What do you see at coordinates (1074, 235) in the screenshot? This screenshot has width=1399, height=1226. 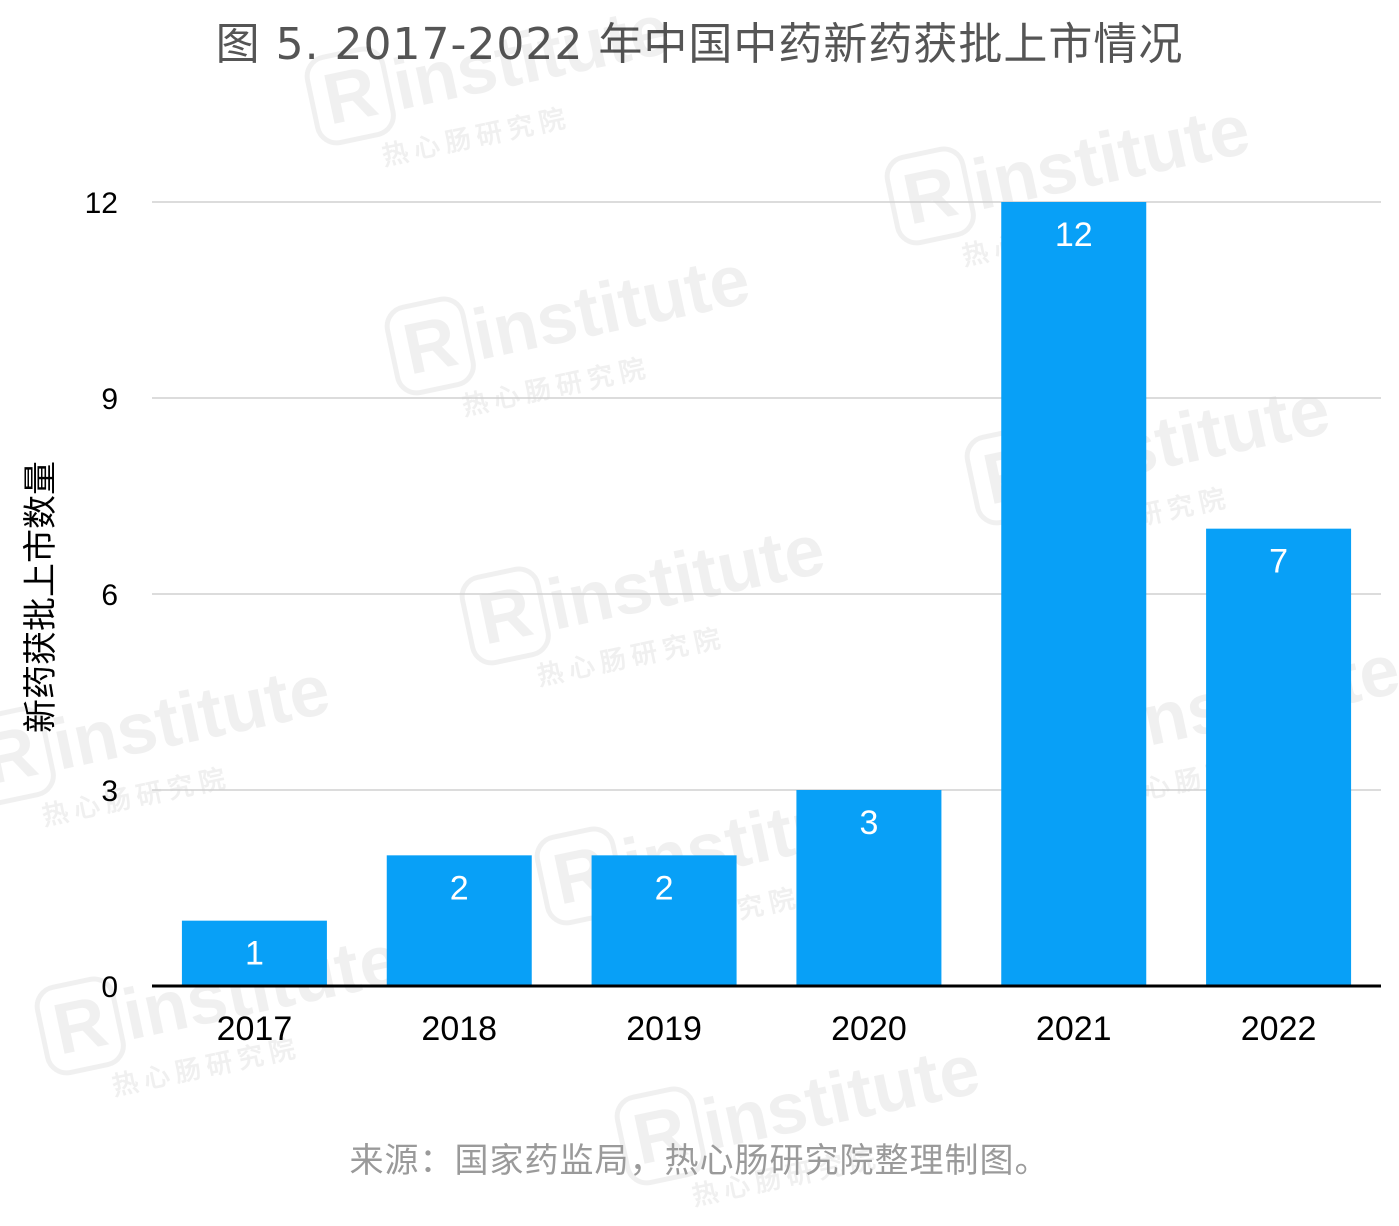 I see `bar-data-label: 12` at bounding box center [1074, 235].